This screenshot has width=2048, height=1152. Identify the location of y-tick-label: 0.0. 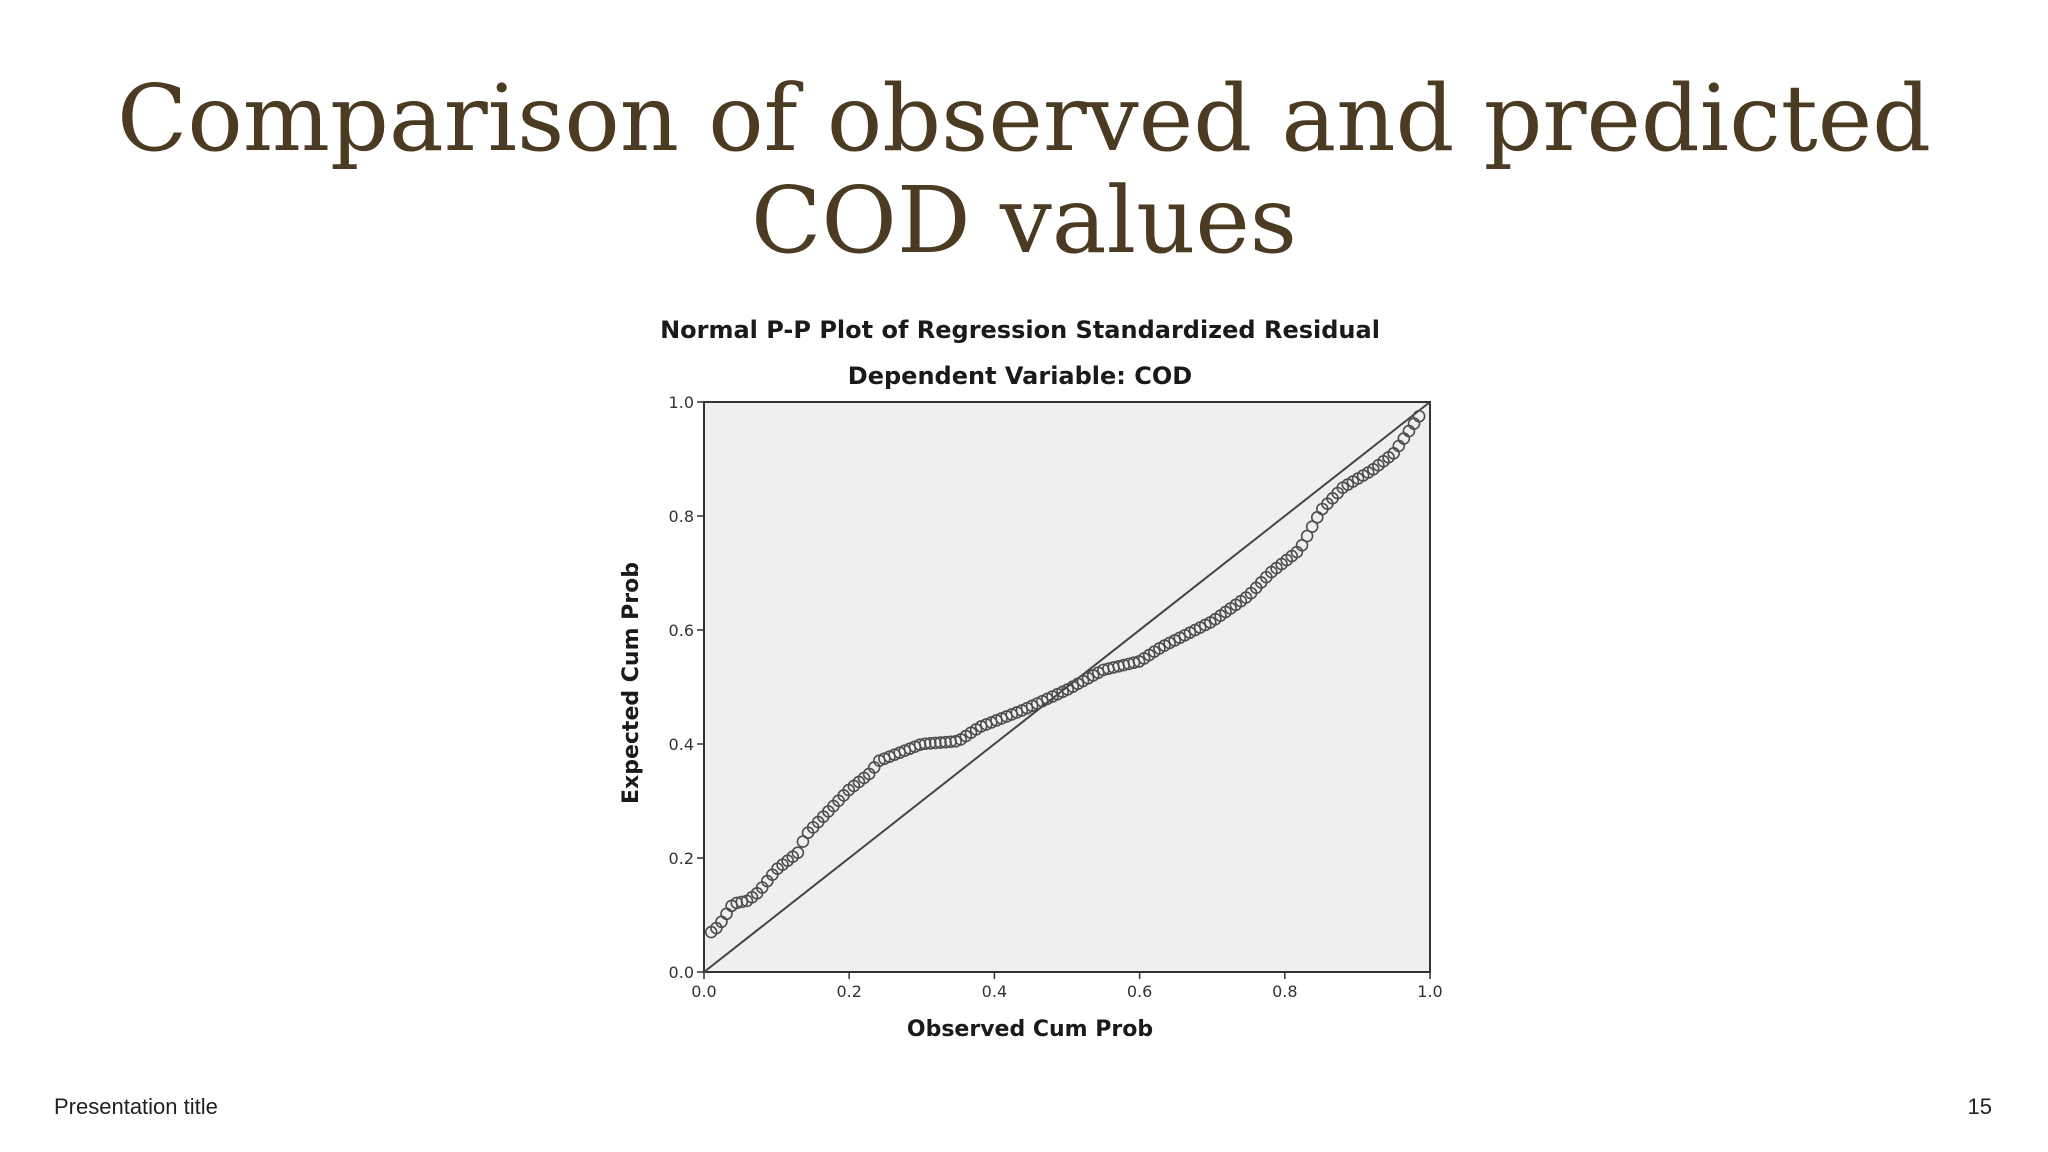
(681, 972).